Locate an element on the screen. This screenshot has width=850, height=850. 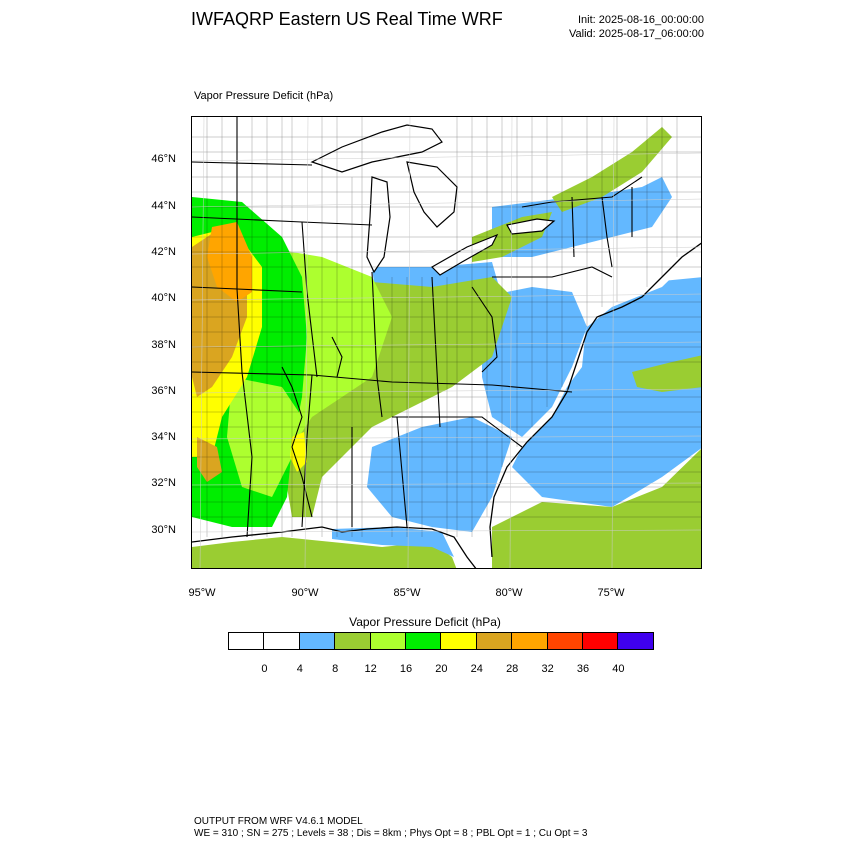
lat-label-42n: 42°N is located at coordinates (163, 252).